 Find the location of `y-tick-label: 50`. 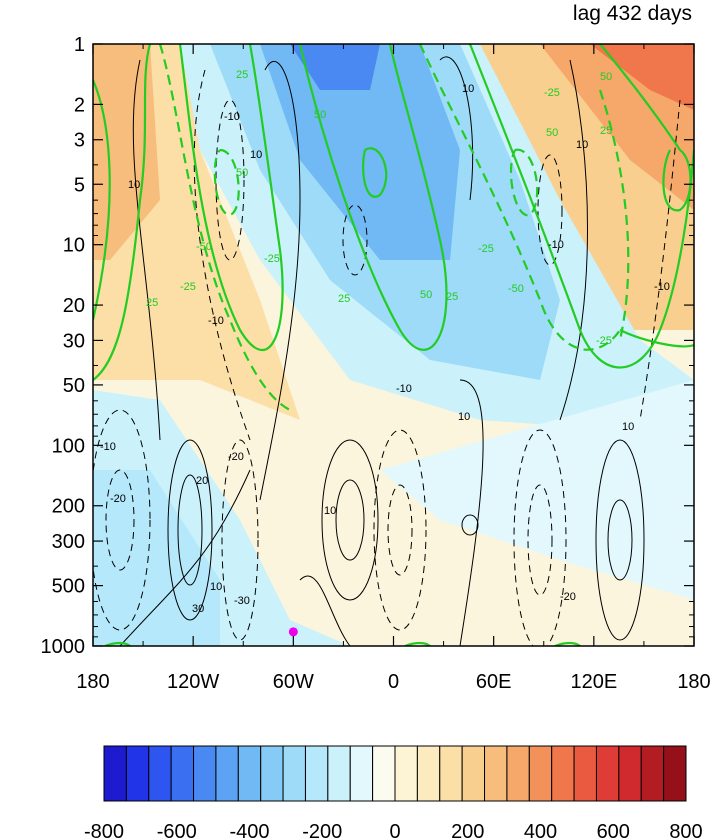

y-tick-label: 50 is located at coordinates (74, 386).